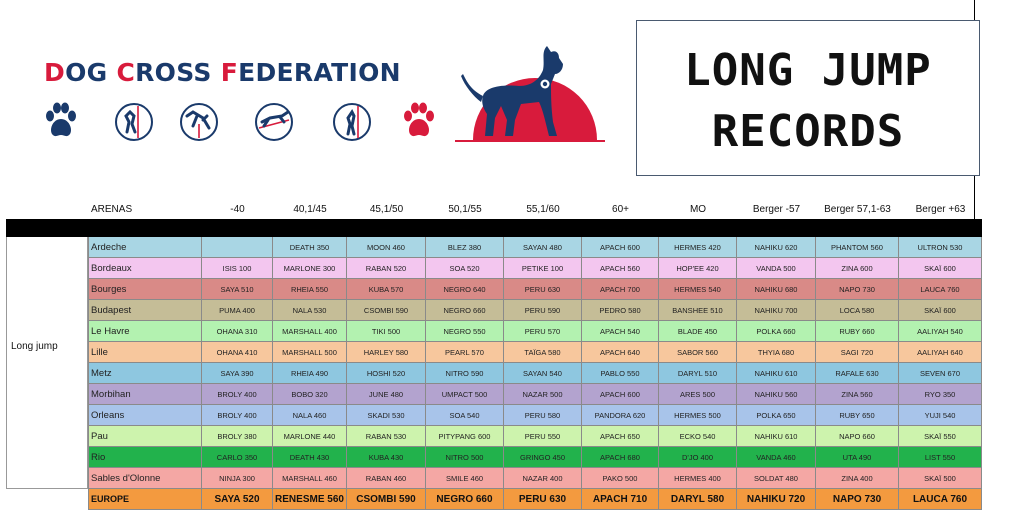  I want to click on record-cell: NAZAR 400, so click(543, 478).